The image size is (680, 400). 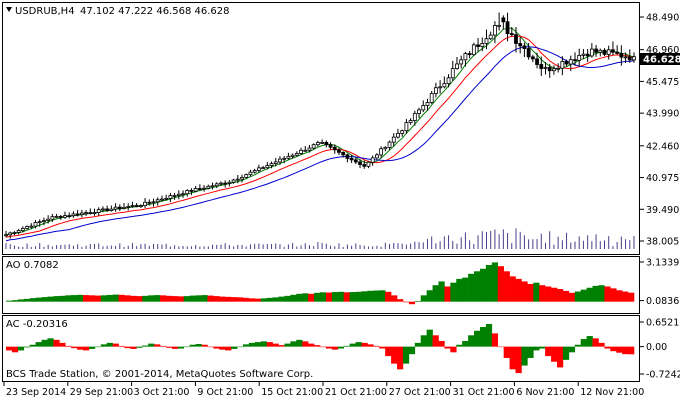 What do you see at coordinates (32, 265) in the screenshot?
I see `ao-title: AO 0.7082` at bounding box center [32, 265].